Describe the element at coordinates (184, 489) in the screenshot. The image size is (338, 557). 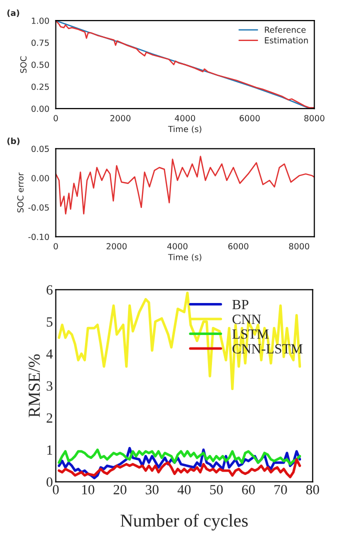
I see `x-tick-label: 40` at that location.